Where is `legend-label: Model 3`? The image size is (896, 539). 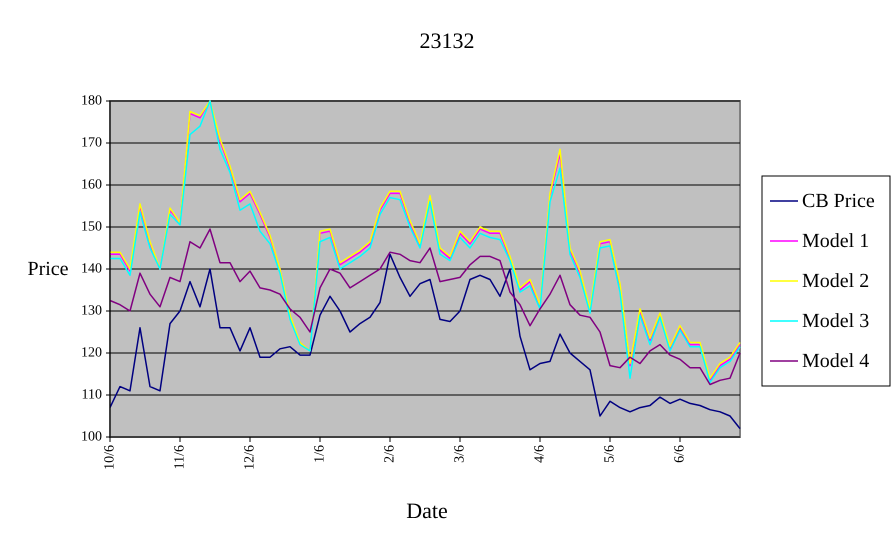 legend-label: Model 3 is located at coordinates (836, 321).